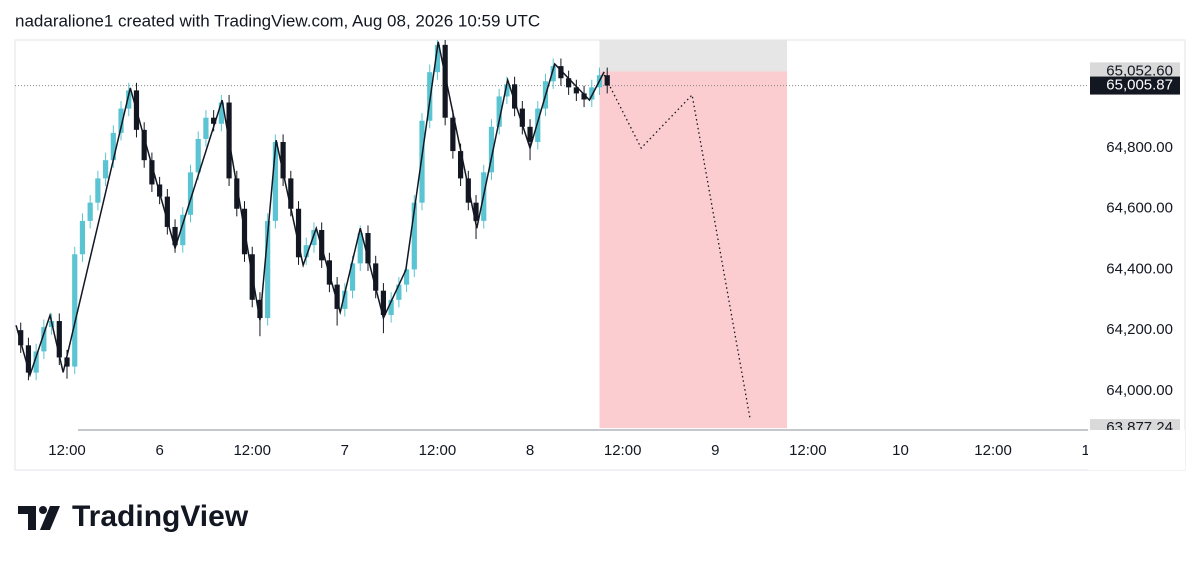 This screenshot has width=1200, height=562. I want to click on last-price-label: 65,005.87, so click(1139, 85).